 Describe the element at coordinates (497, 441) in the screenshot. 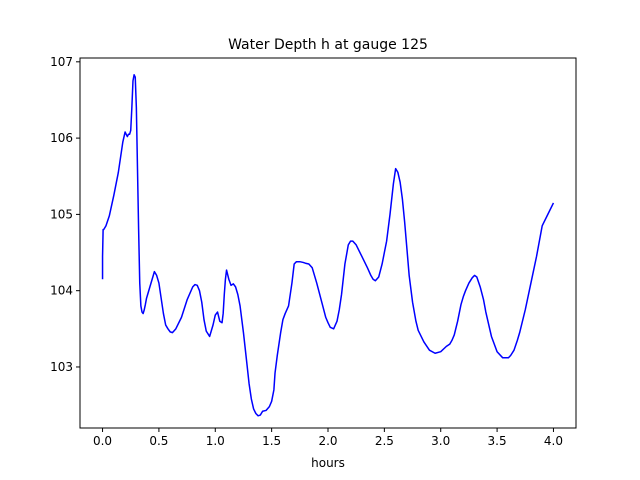

I see `x-tick-label: 3.5` at that location.